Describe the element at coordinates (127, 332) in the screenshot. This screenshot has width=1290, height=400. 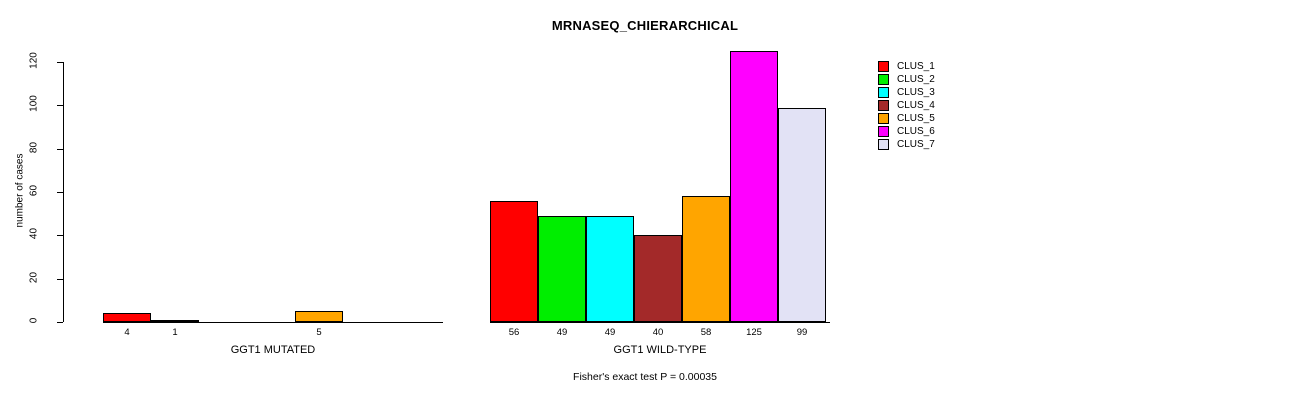
I see `bar-value-label: 4` at that location.